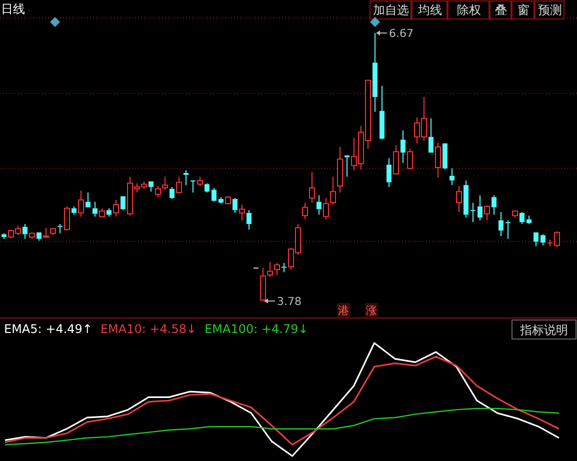 This screenshot has width=577, height=461. I want to click on legend: EMA5: +4.49↑ EMA10: +4.58↓ EMA100: +4.79↓, so click(156, 329).